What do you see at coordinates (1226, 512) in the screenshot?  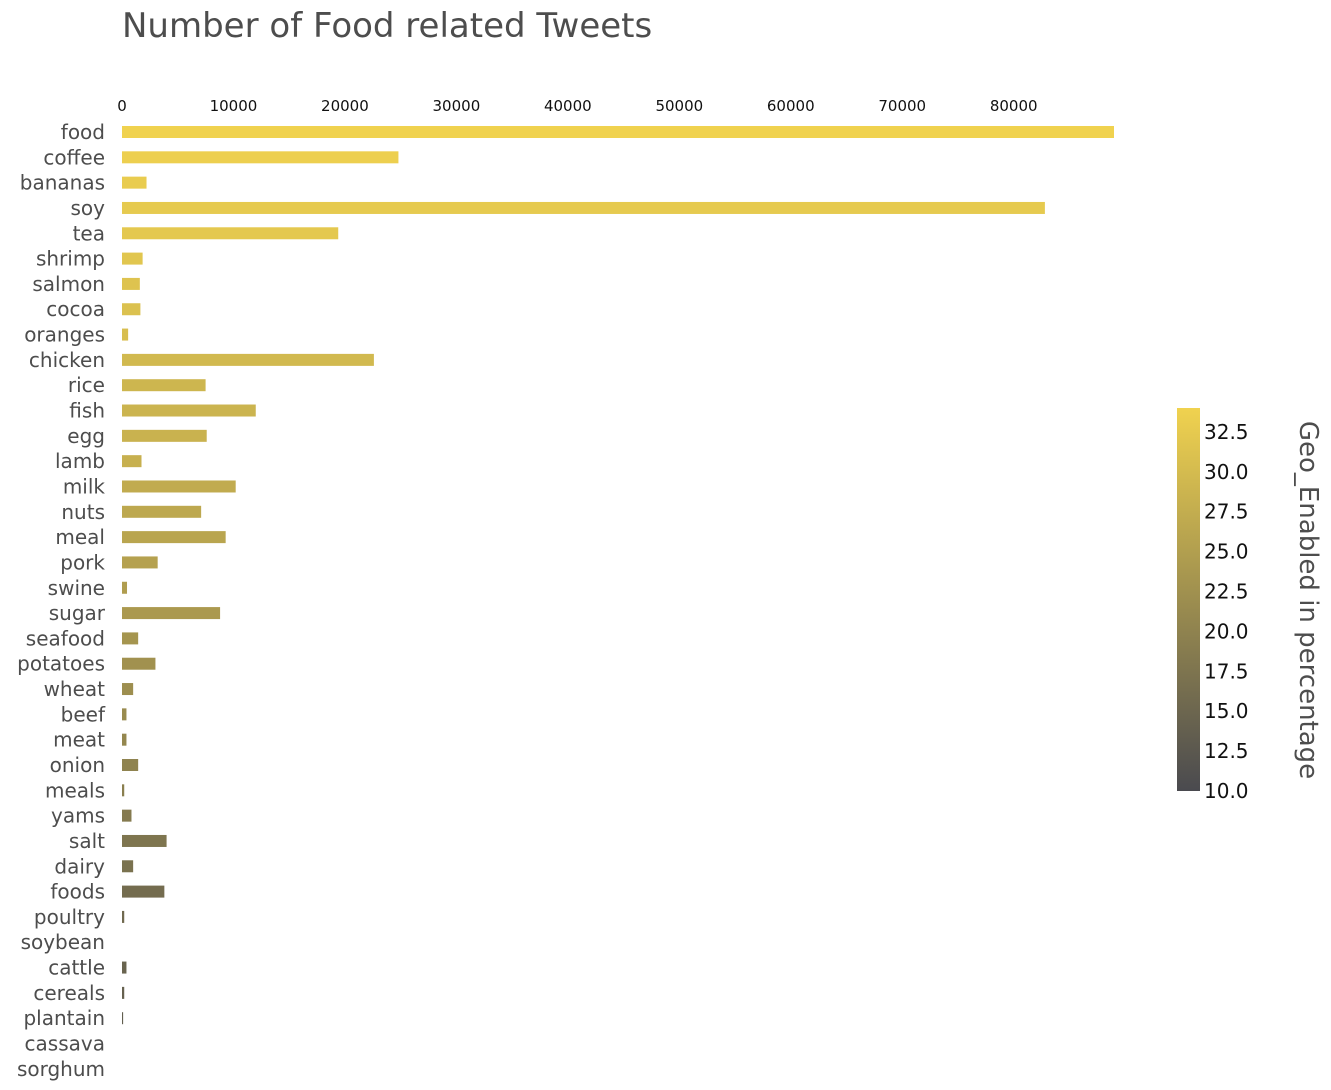 I see `colorbar-tick-label-27-5: 27.5` at bounding box center [1226, 512].